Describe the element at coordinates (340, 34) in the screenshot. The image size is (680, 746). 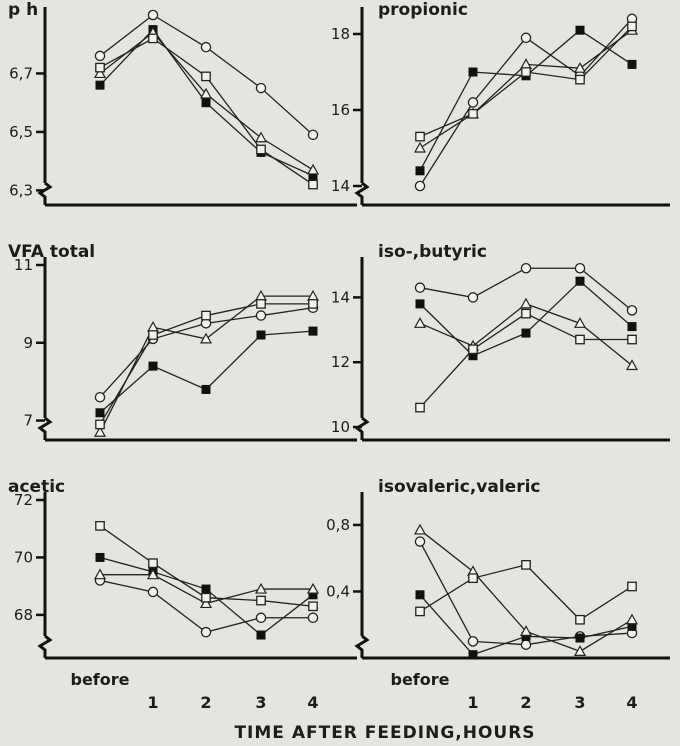
I see `y-tick-label: 18` at that location.